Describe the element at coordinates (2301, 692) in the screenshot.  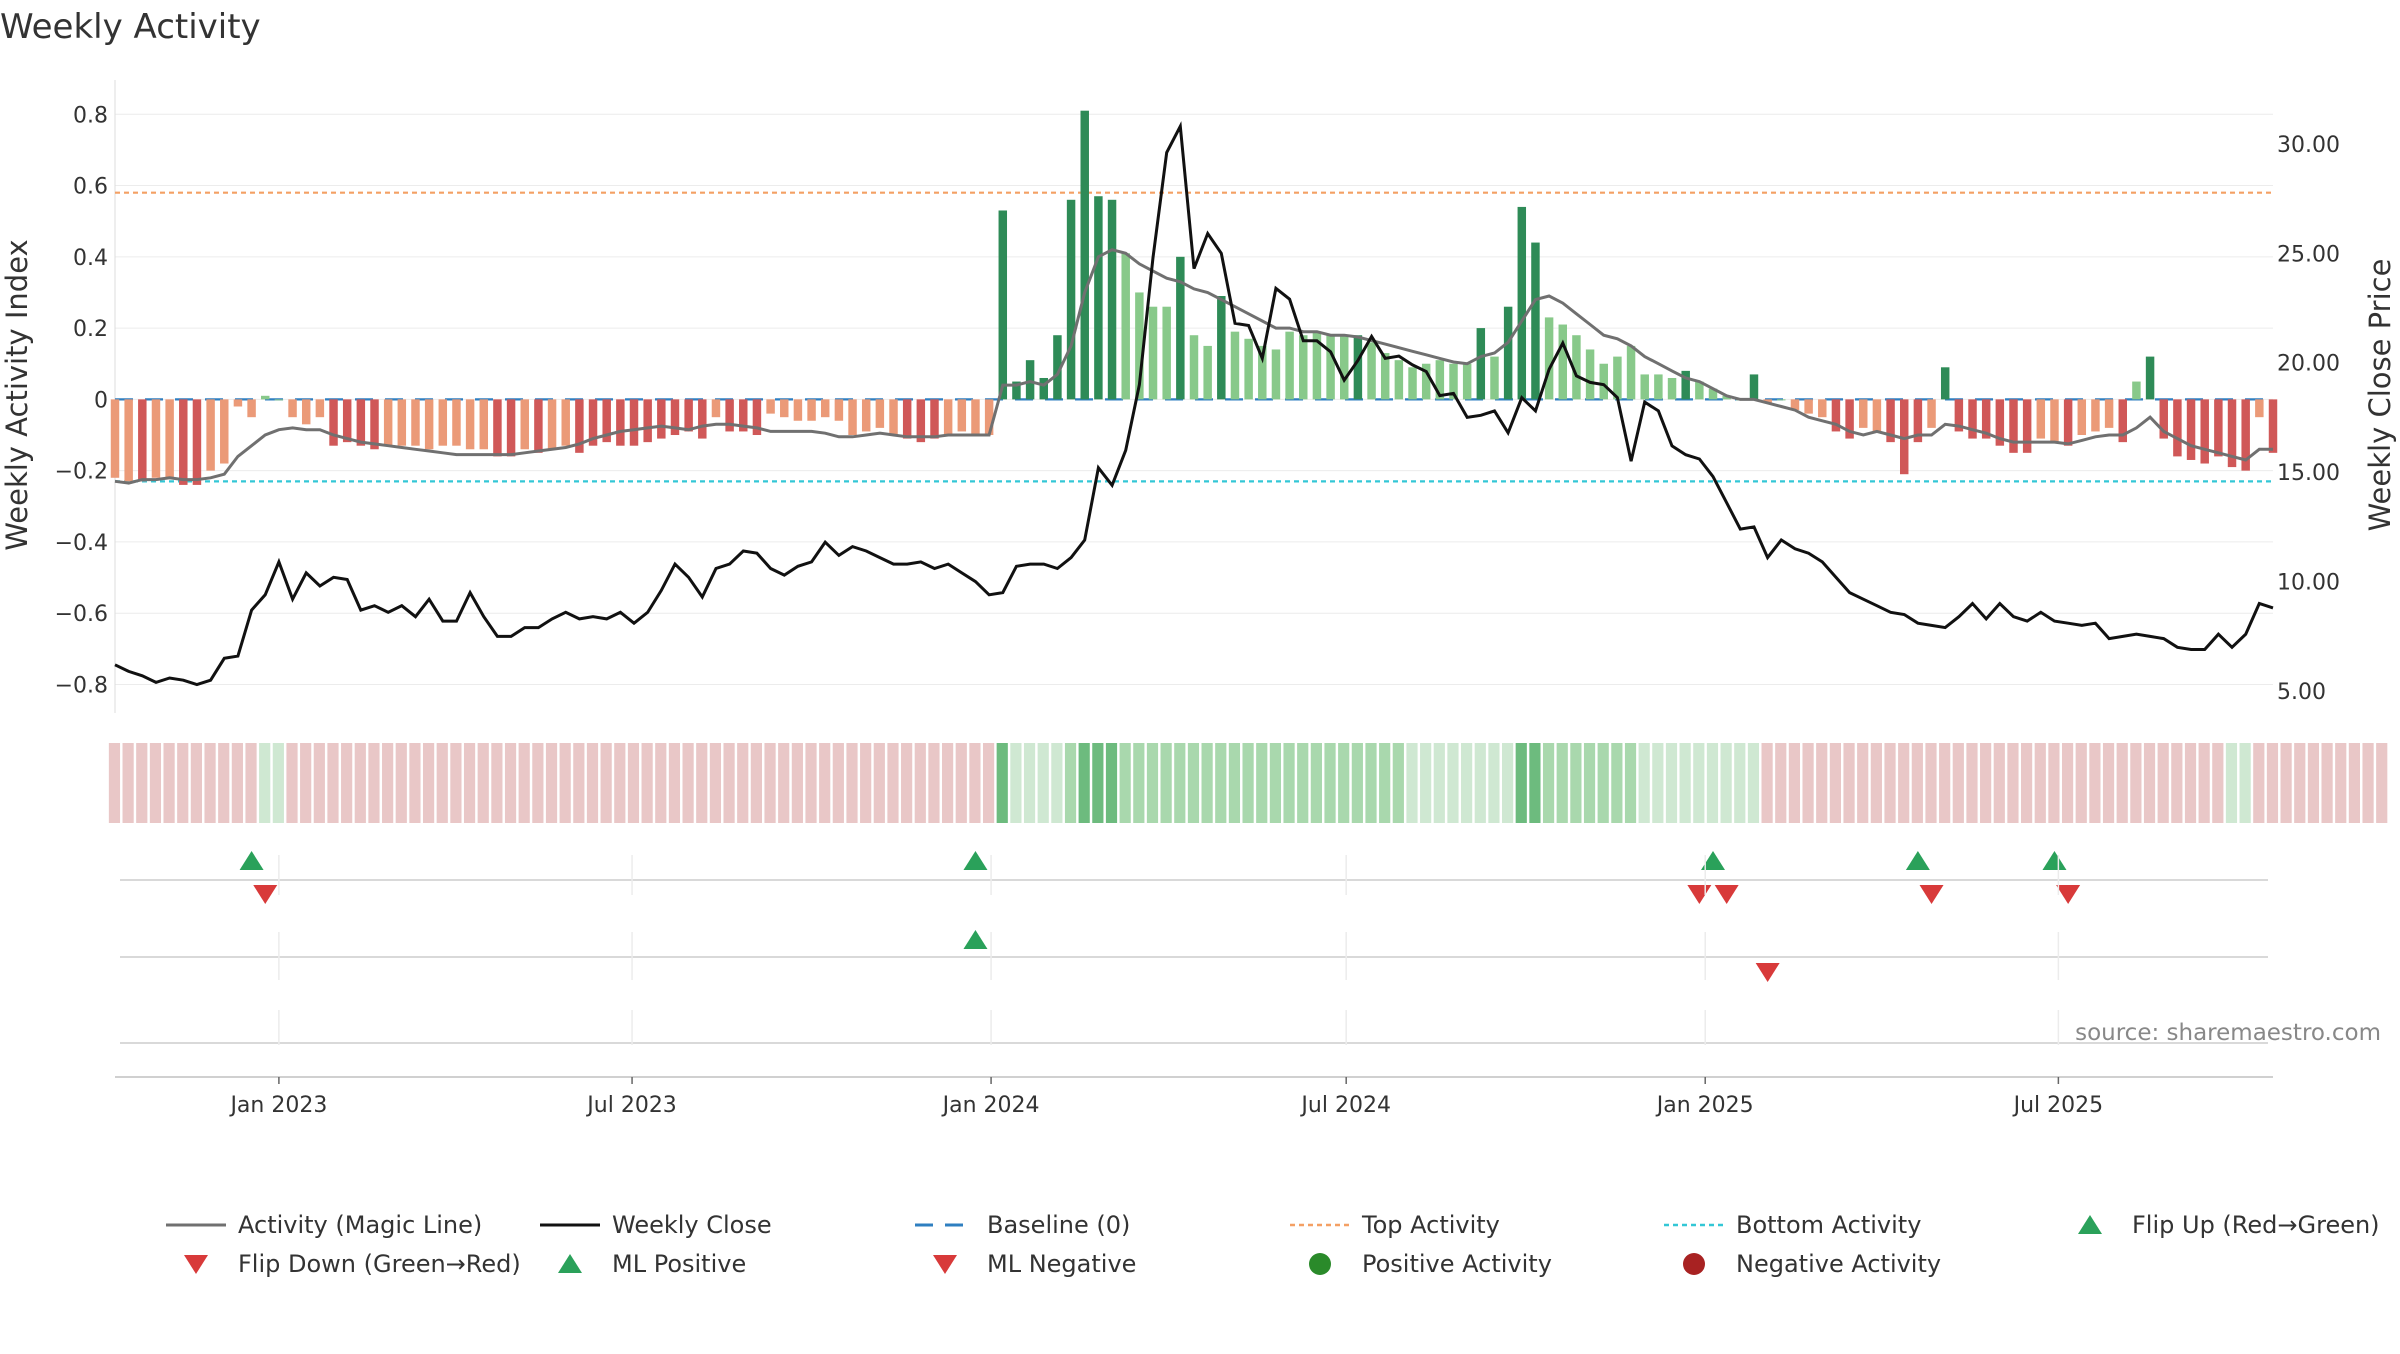
I see `y-tick-label-right: 5.00` at that location.